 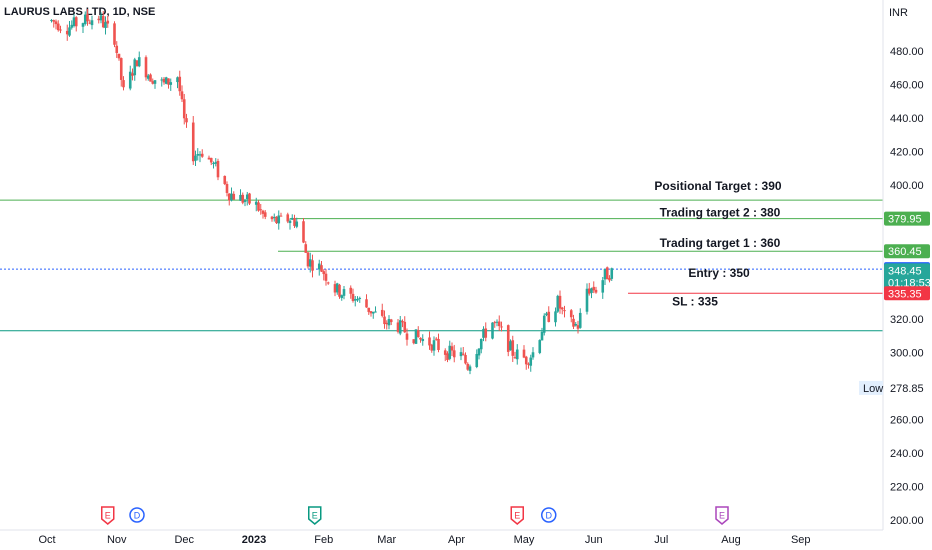 I want to click on x-tick-label: Oct, so click(x=46, y=540).